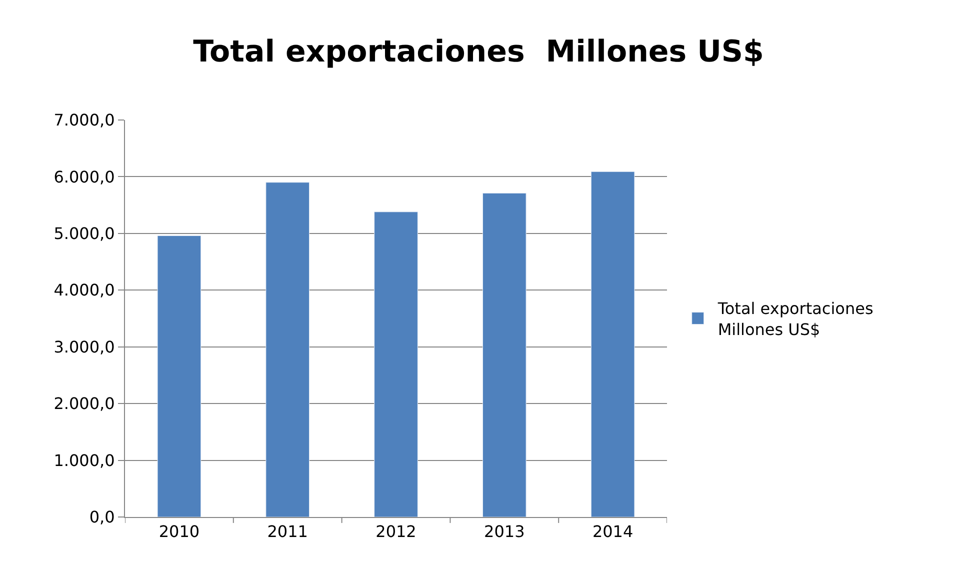  Describe the element at coordinates (396, 532) in the screenshot. I see `x-tick-label: 2012` at that location.